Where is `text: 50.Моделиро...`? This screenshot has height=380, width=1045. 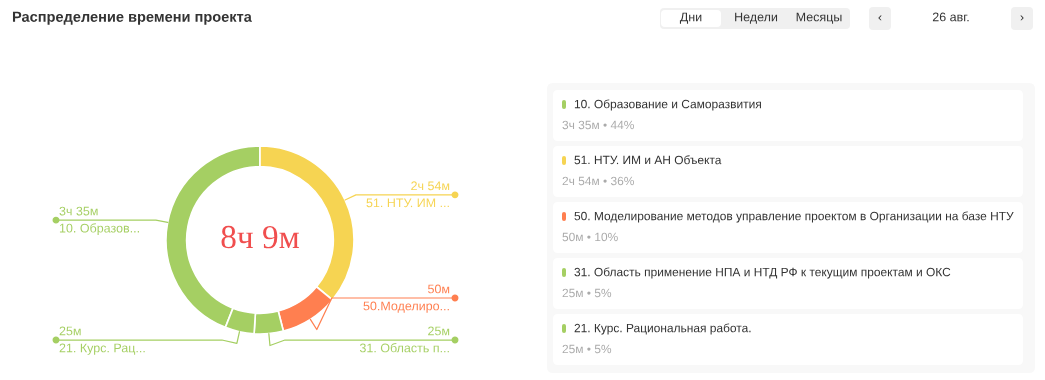 text: 50.Моделиро... is located at coordinates (406, 307).